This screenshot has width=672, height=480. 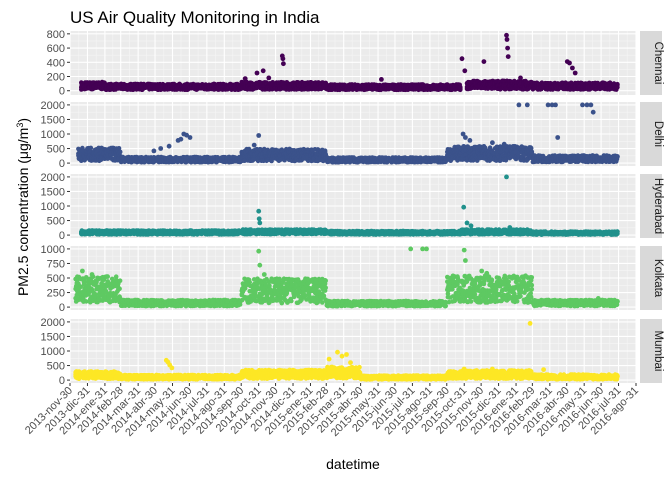 I want to click on chart-title: US Air Quality Monitoring in India, so click(x=195, y=17).